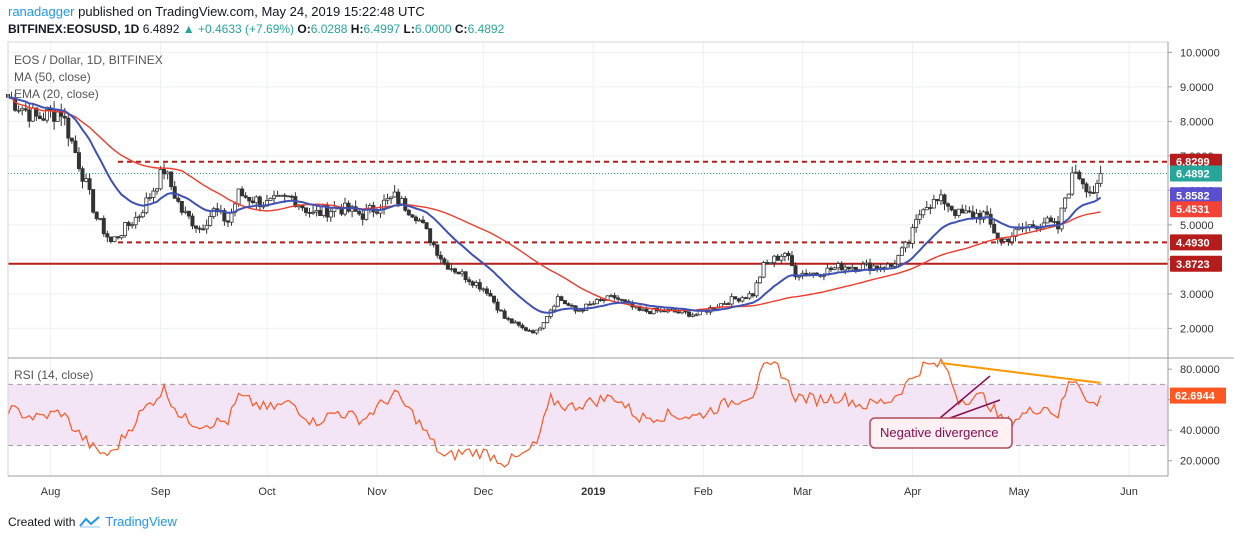 The width and height of the screenshot is (1234, 540). Describe the element at coordinates (52, 77) in the screenshot. I see `ma-legend: MA (50, close)` at that location.